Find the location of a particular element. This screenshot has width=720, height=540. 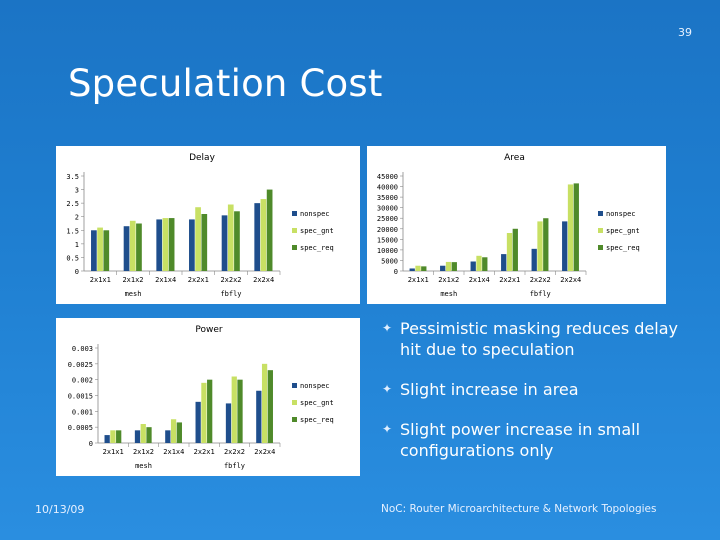

area-ytick-label: 15000 is located at coordinates (387, 240).